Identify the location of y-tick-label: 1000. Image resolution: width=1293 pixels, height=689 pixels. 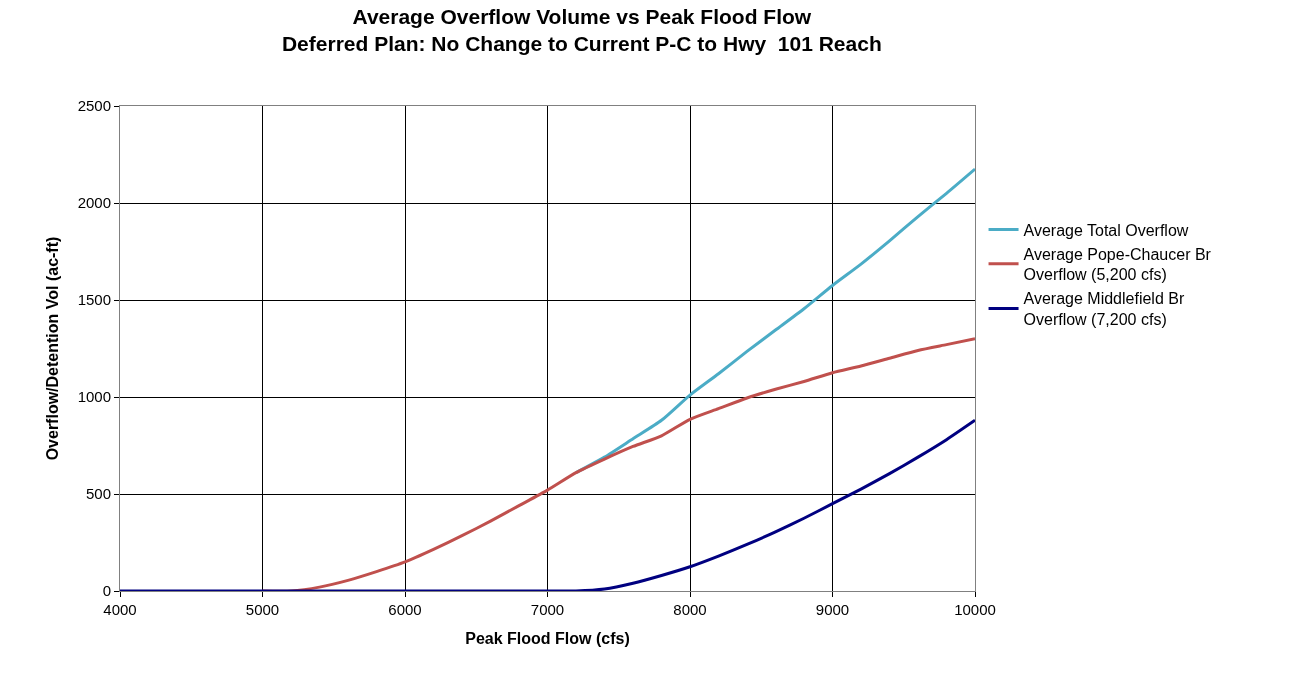
(94, 397).